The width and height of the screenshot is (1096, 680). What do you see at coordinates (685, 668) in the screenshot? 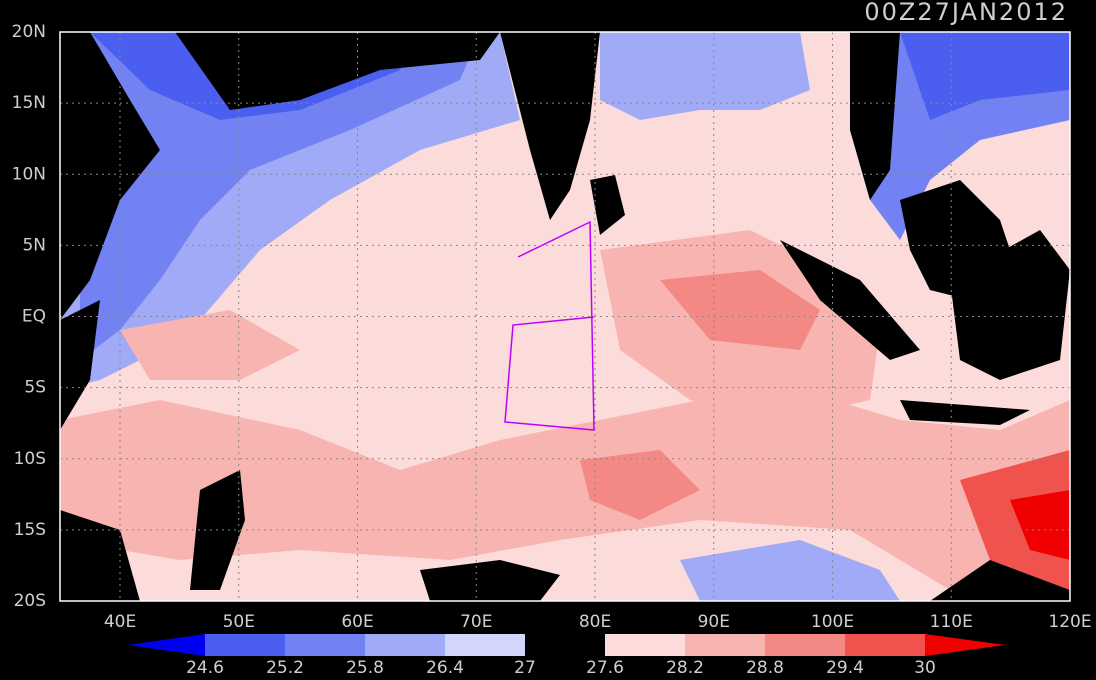
I see `colorbar-label: 28.2` at bounding box center [685, 668].